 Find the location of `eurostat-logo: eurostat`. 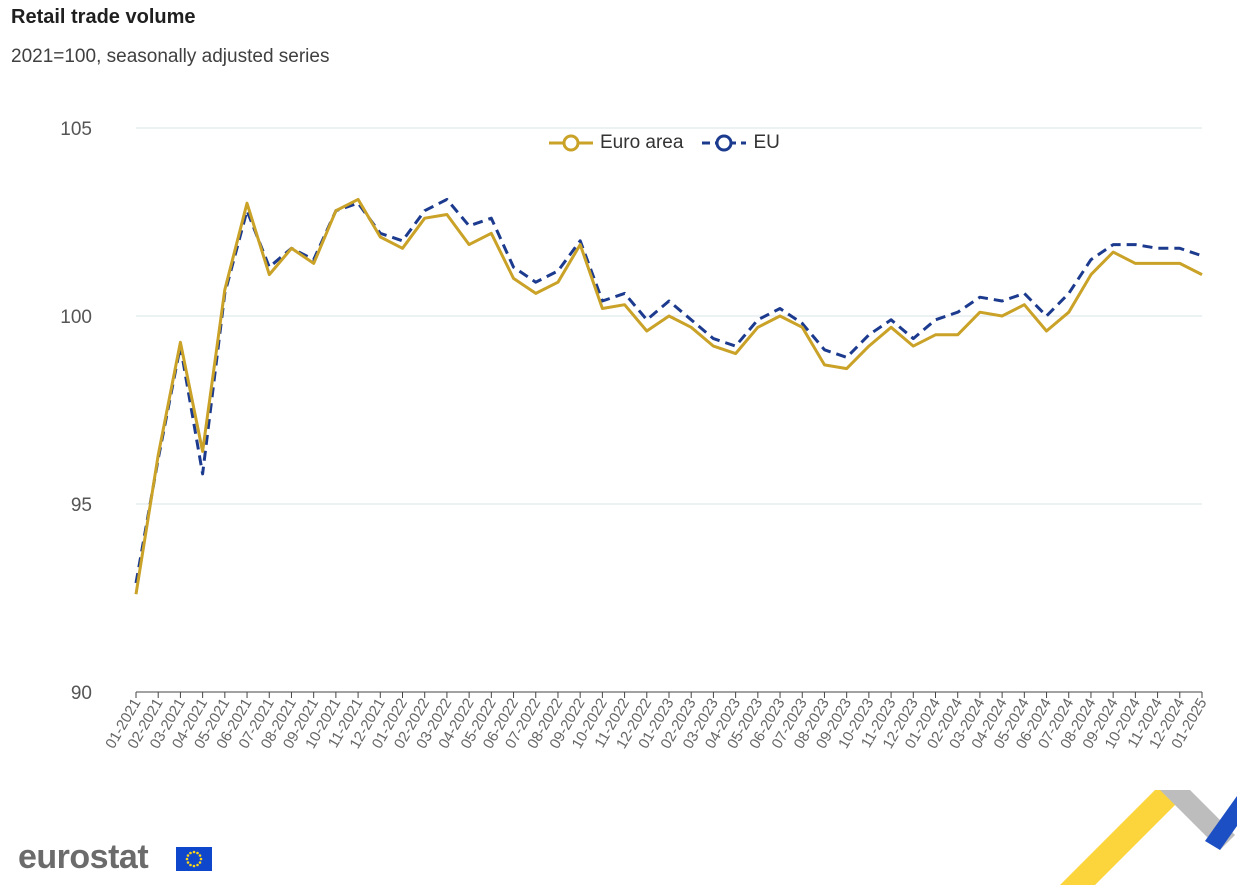

eurostat-logo: eurostat is located at coordinates (83, 857).